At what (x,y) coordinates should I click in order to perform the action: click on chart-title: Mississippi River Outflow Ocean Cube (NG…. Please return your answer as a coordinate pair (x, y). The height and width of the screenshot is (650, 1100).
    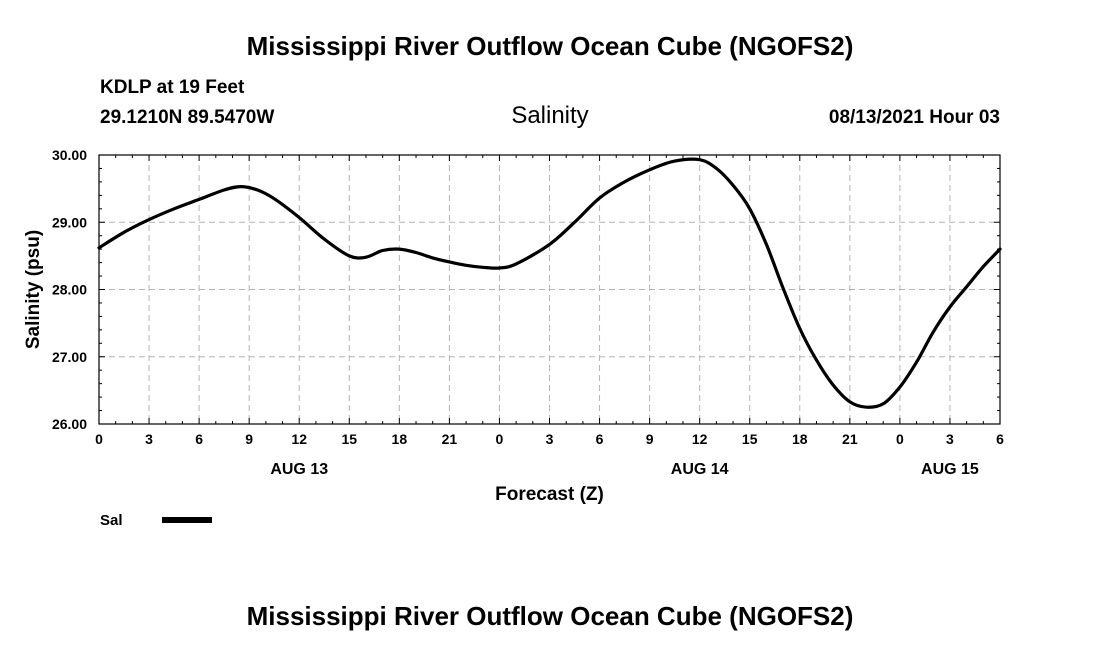
    Looking at the image, I should click on (550, 46).